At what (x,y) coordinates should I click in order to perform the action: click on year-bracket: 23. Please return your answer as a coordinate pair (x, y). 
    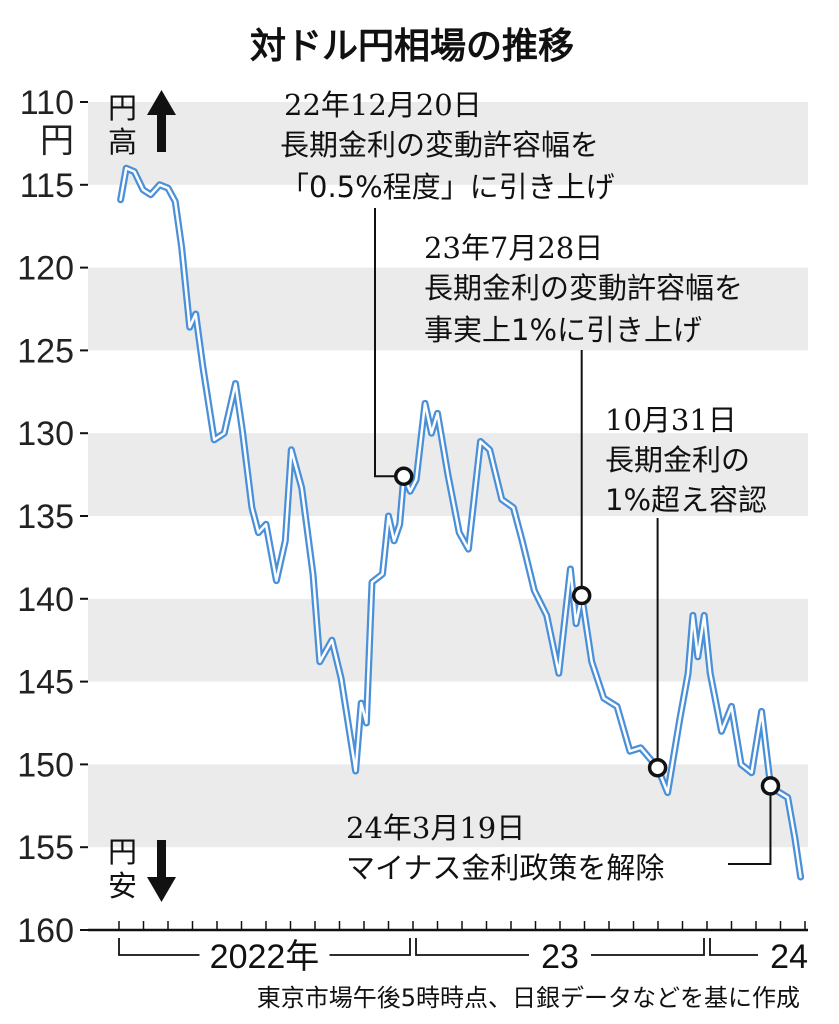
    Looking at the image, I should click on (560, 954).